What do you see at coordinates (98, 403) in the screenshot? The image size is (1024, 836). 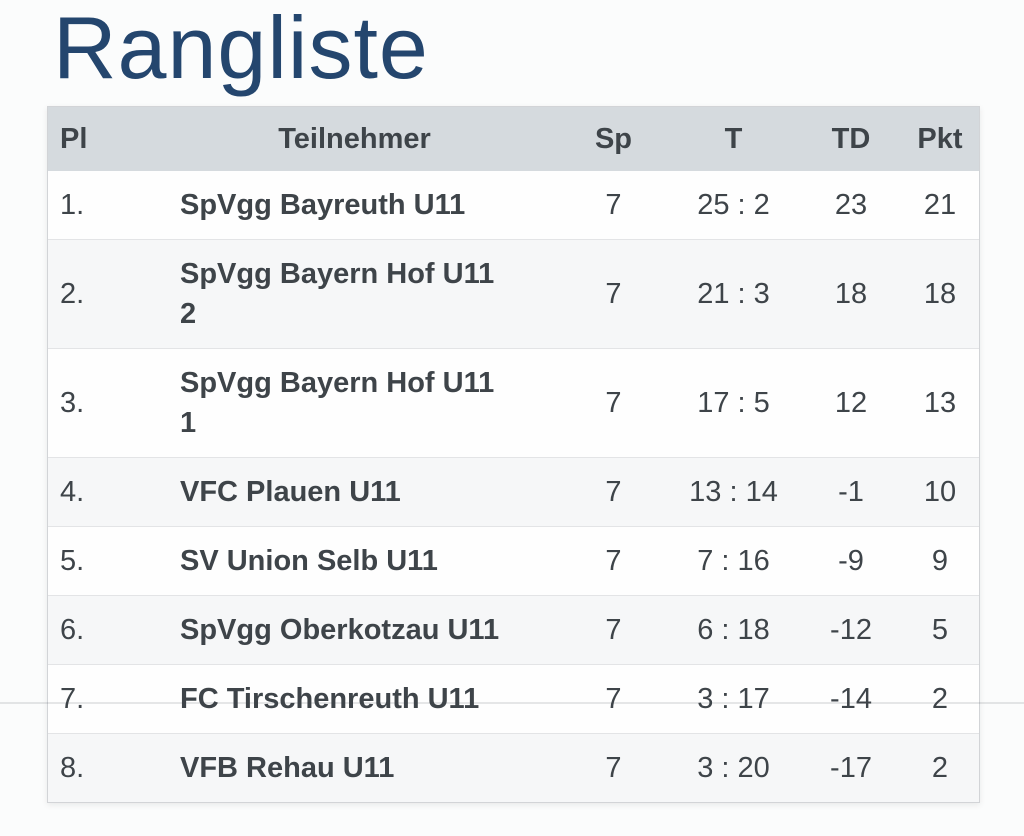 I see `cell-pl: 3.` at bounding box center [98, 403].